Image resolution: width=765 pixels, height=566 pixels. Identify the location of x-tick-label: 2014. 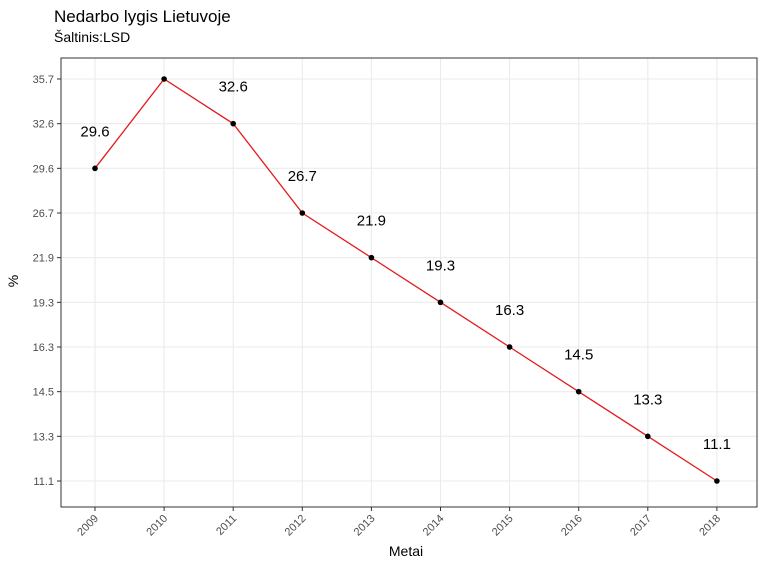
(434, 526).